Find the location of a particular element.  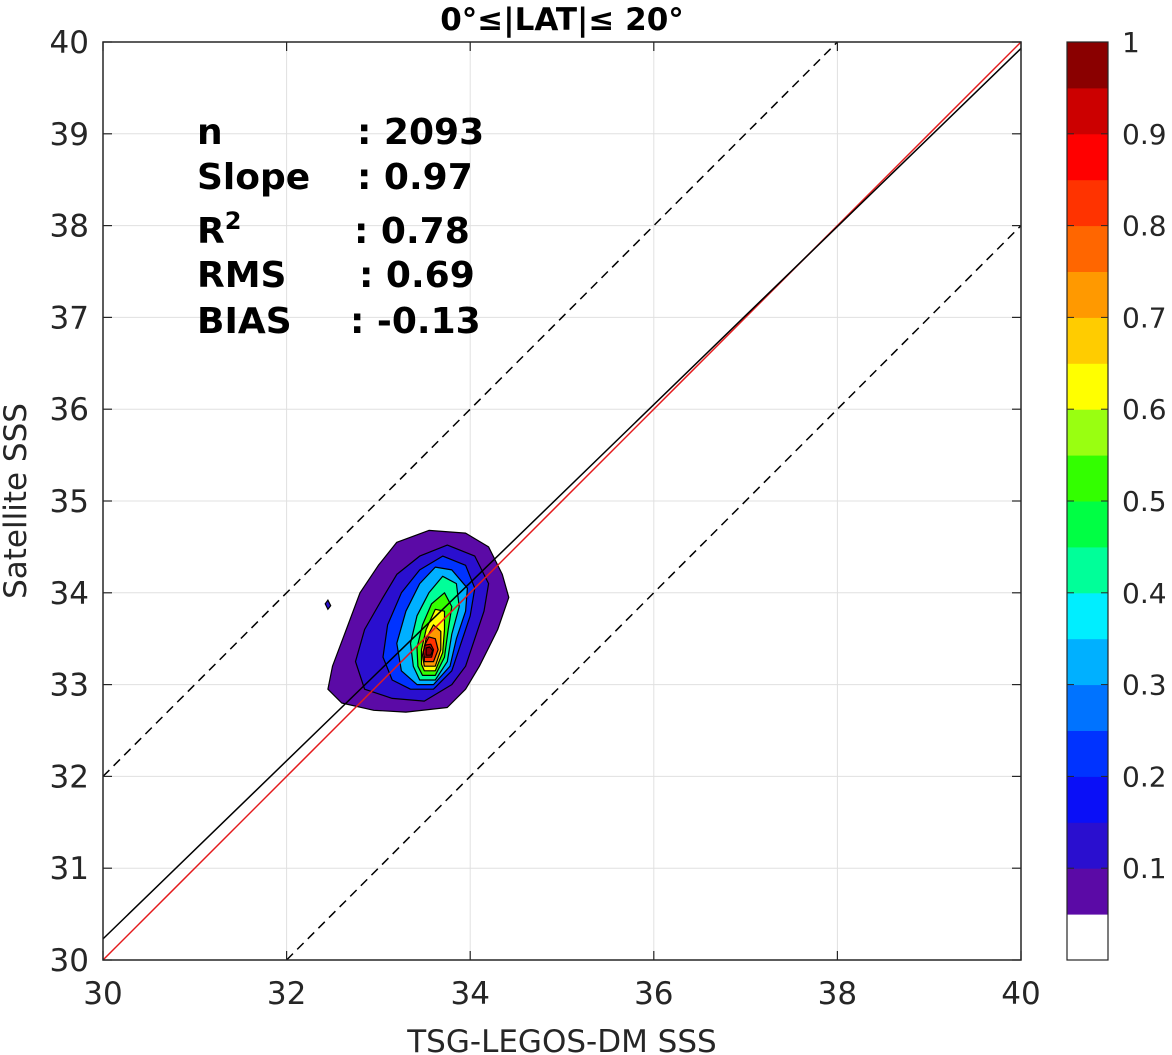

colorbar-tick-label: 0.2 is located at coordinates (1144, 776).